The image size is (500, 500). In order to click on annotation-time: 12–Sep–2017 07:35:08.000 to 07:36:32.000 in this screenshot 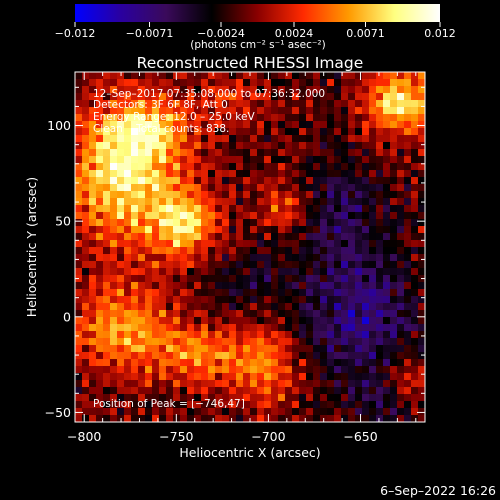, I will do `click(209, 94)`.